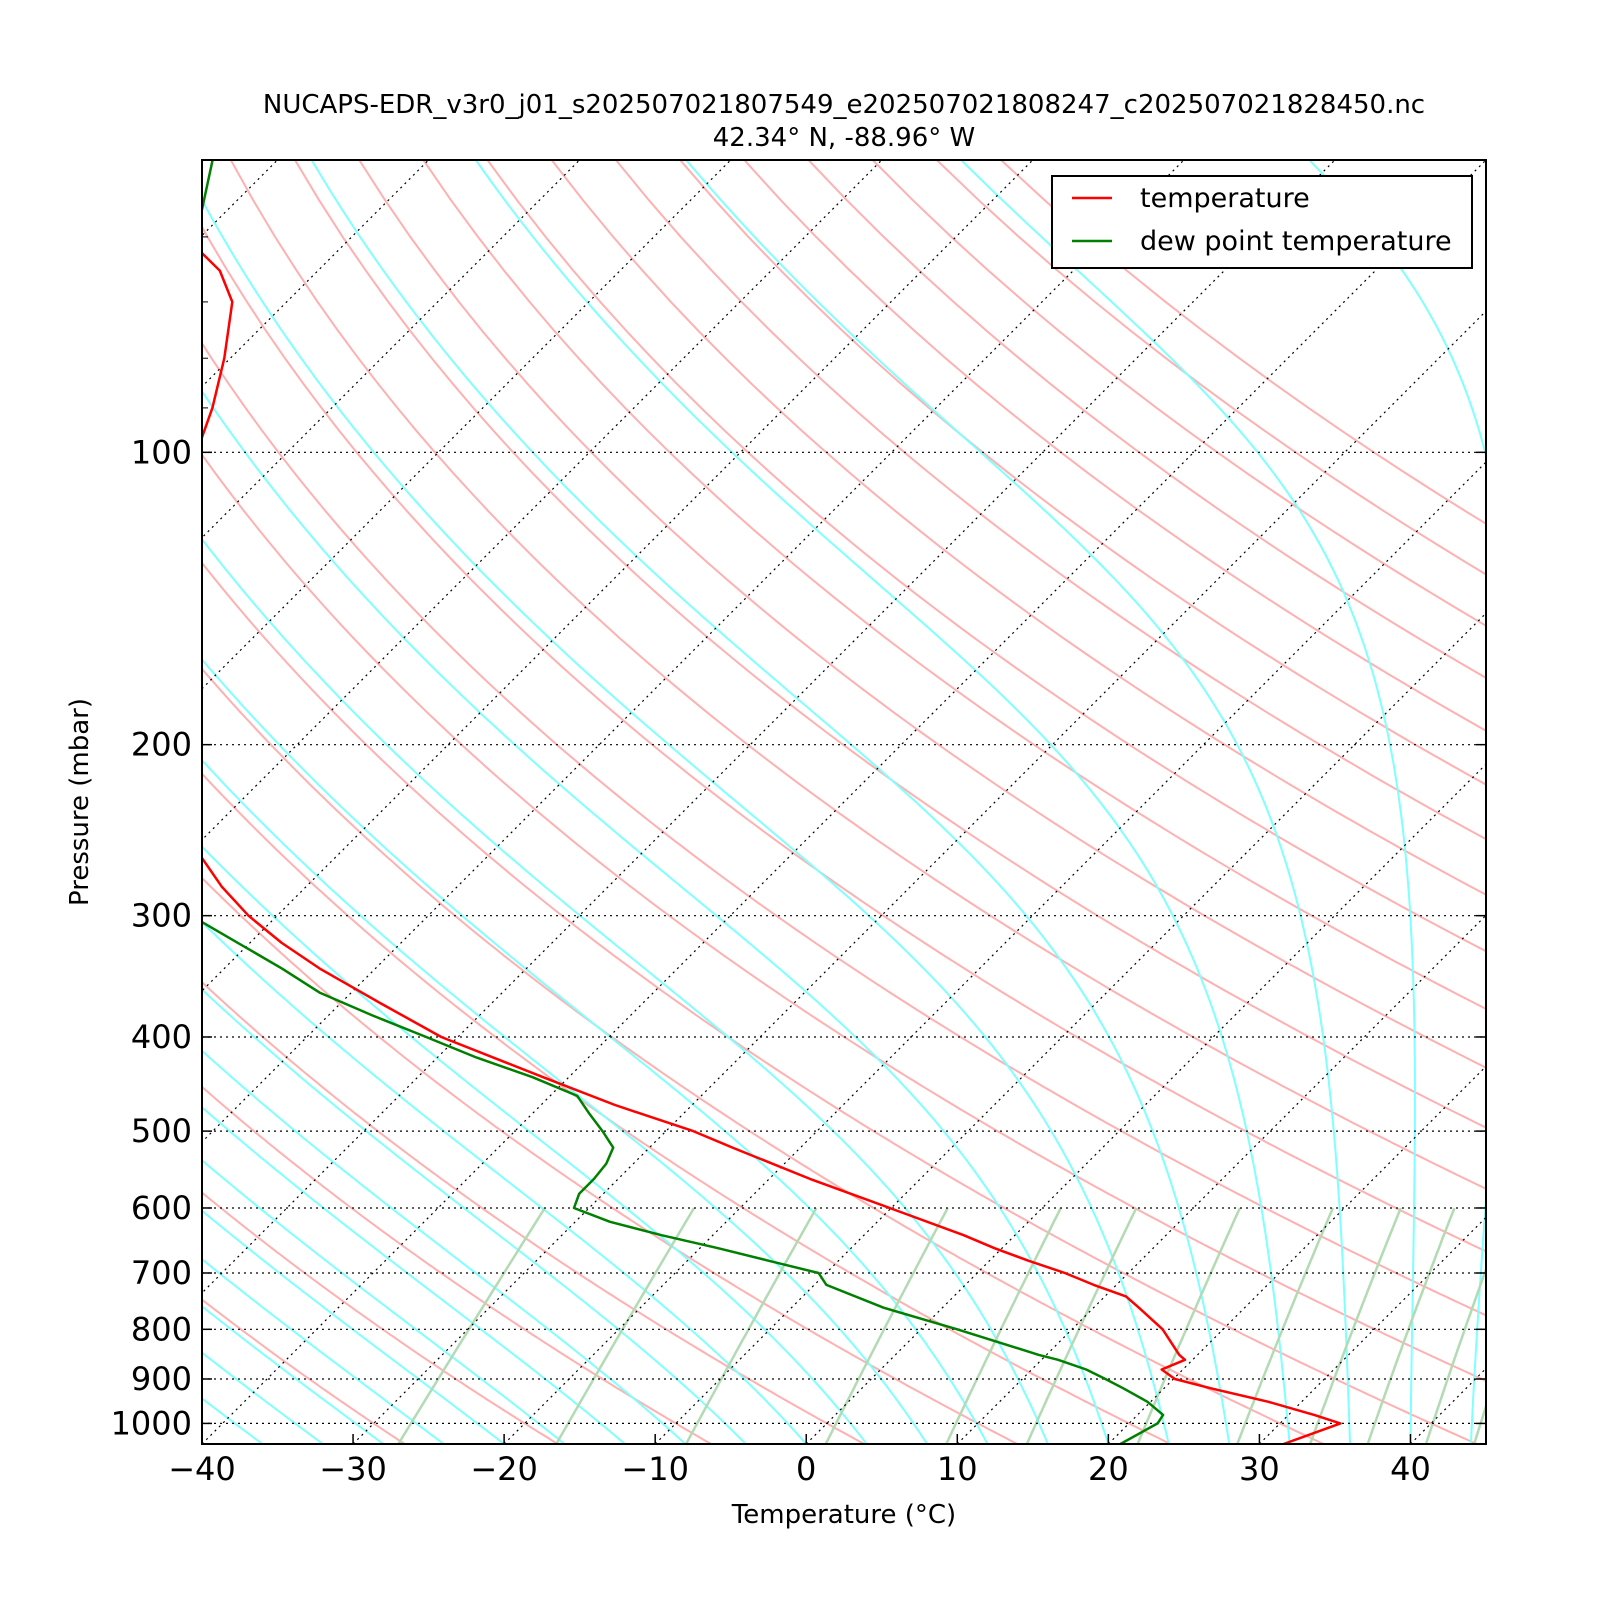 Image resolution: width=1600 pixels, height=1600 pixels. Describe the element at coordinates (504, 1469) in the screenshot. I see `x-tick-label: −20` at that location.